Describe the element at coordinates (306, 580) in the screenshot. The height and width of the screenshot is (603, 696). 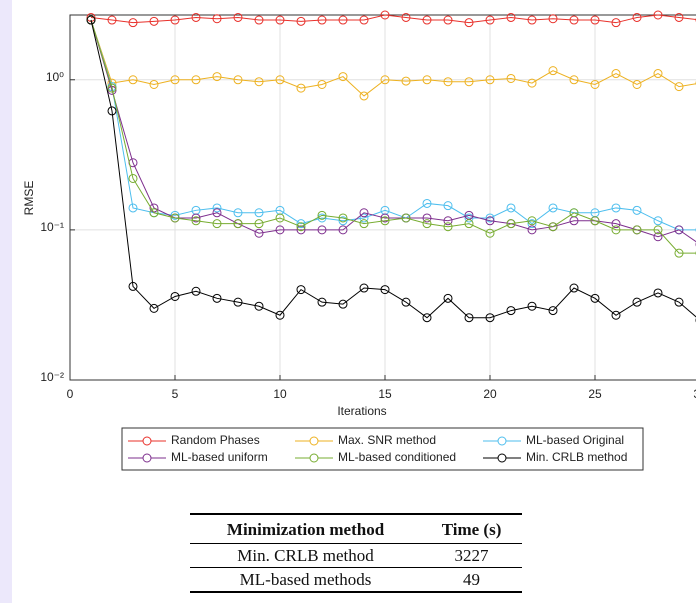
I see `cell: ML-based methods` at that location.